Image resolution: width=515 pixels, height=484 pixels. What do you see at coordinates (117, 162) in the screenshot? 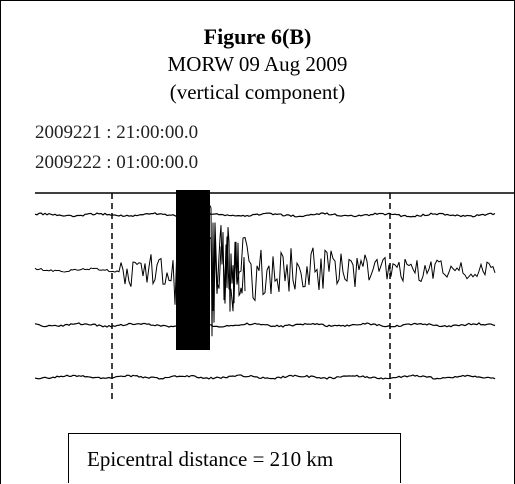
I see `end-time: 2009222 : 01:00:00.0` at bounding box center [117, 162].